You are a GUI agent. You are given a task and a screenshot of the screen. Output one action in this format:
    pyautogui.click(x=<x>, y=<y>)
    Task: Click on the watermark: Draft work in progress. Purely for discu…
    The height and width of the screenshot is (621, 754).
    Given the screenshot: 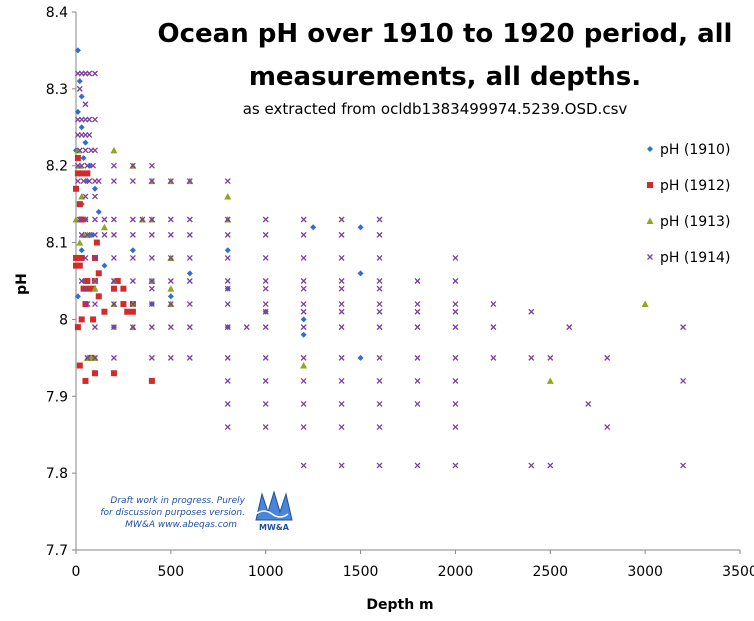 What is the action you would take?
    pyautogui.click(x=196, y=511)
    